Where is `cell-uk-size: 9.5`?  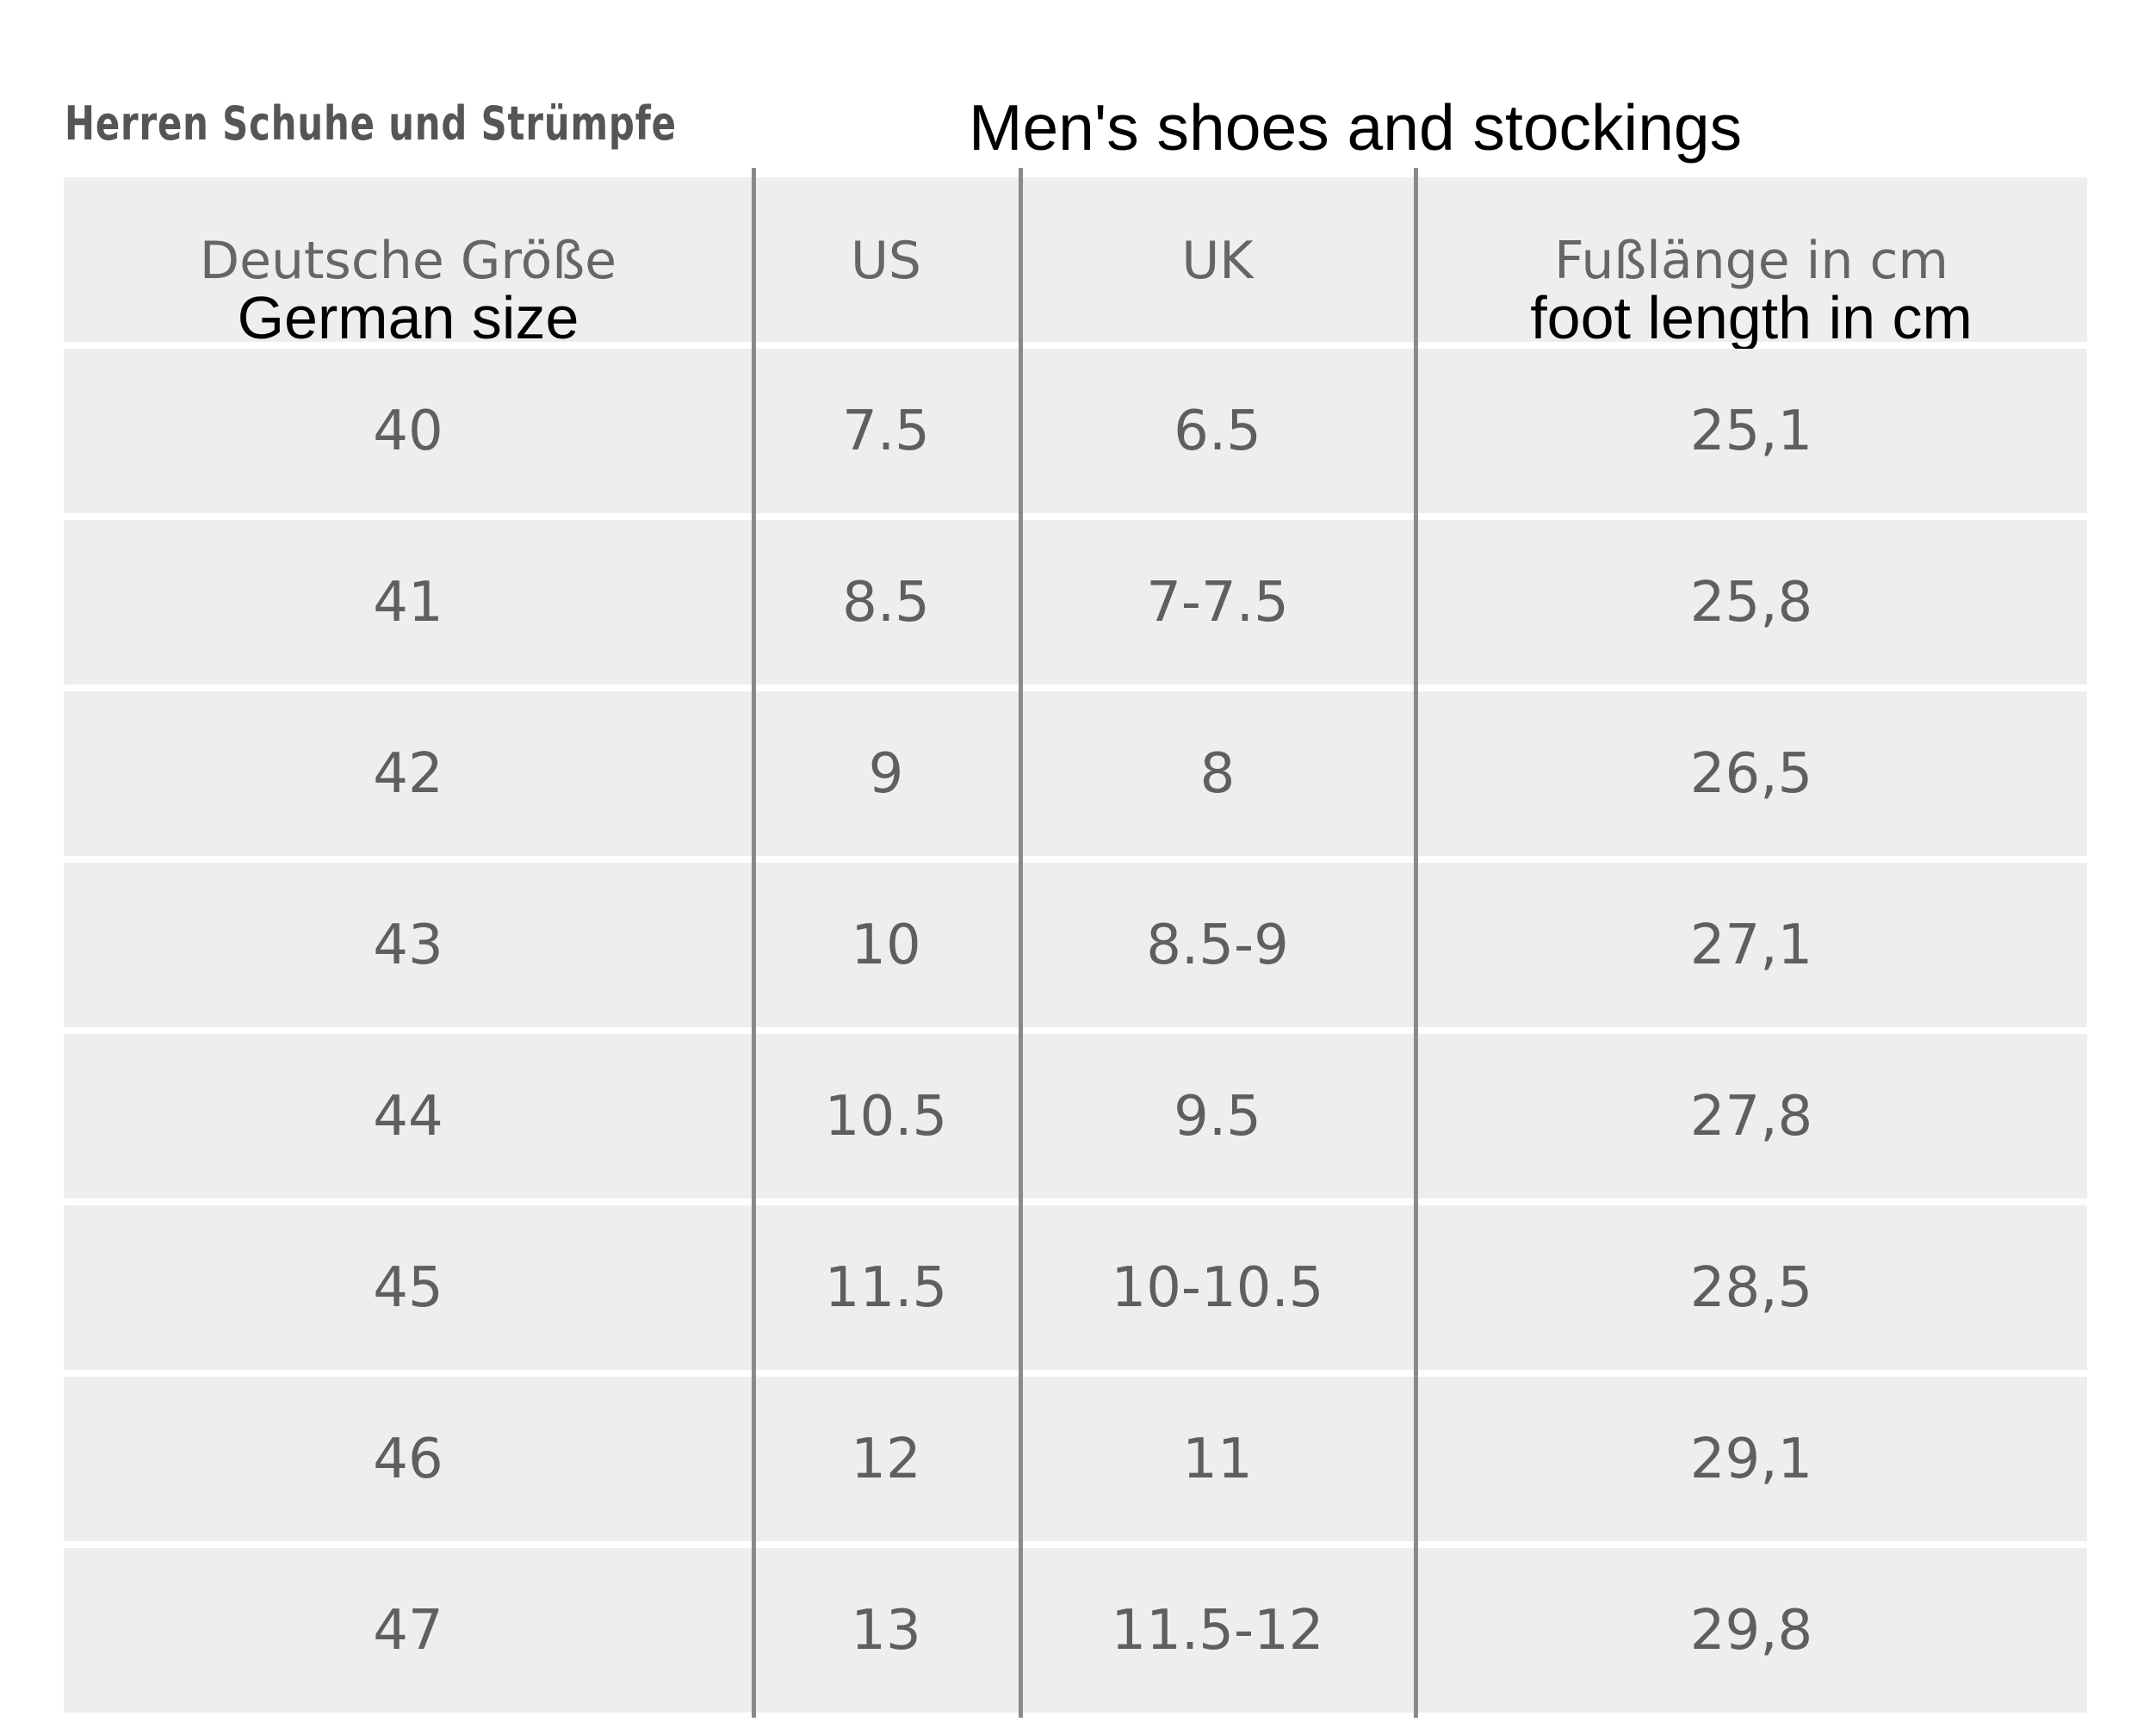
cell-uk-size: 9.5 is located at coordinates (1217, 1116).